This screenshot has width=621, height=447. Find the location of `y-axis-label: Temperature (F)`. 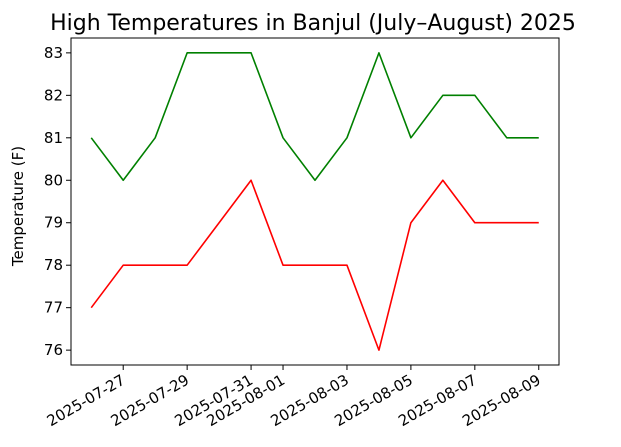

y-axis-label: Temperature (F) is located at coordinates (18, 206).